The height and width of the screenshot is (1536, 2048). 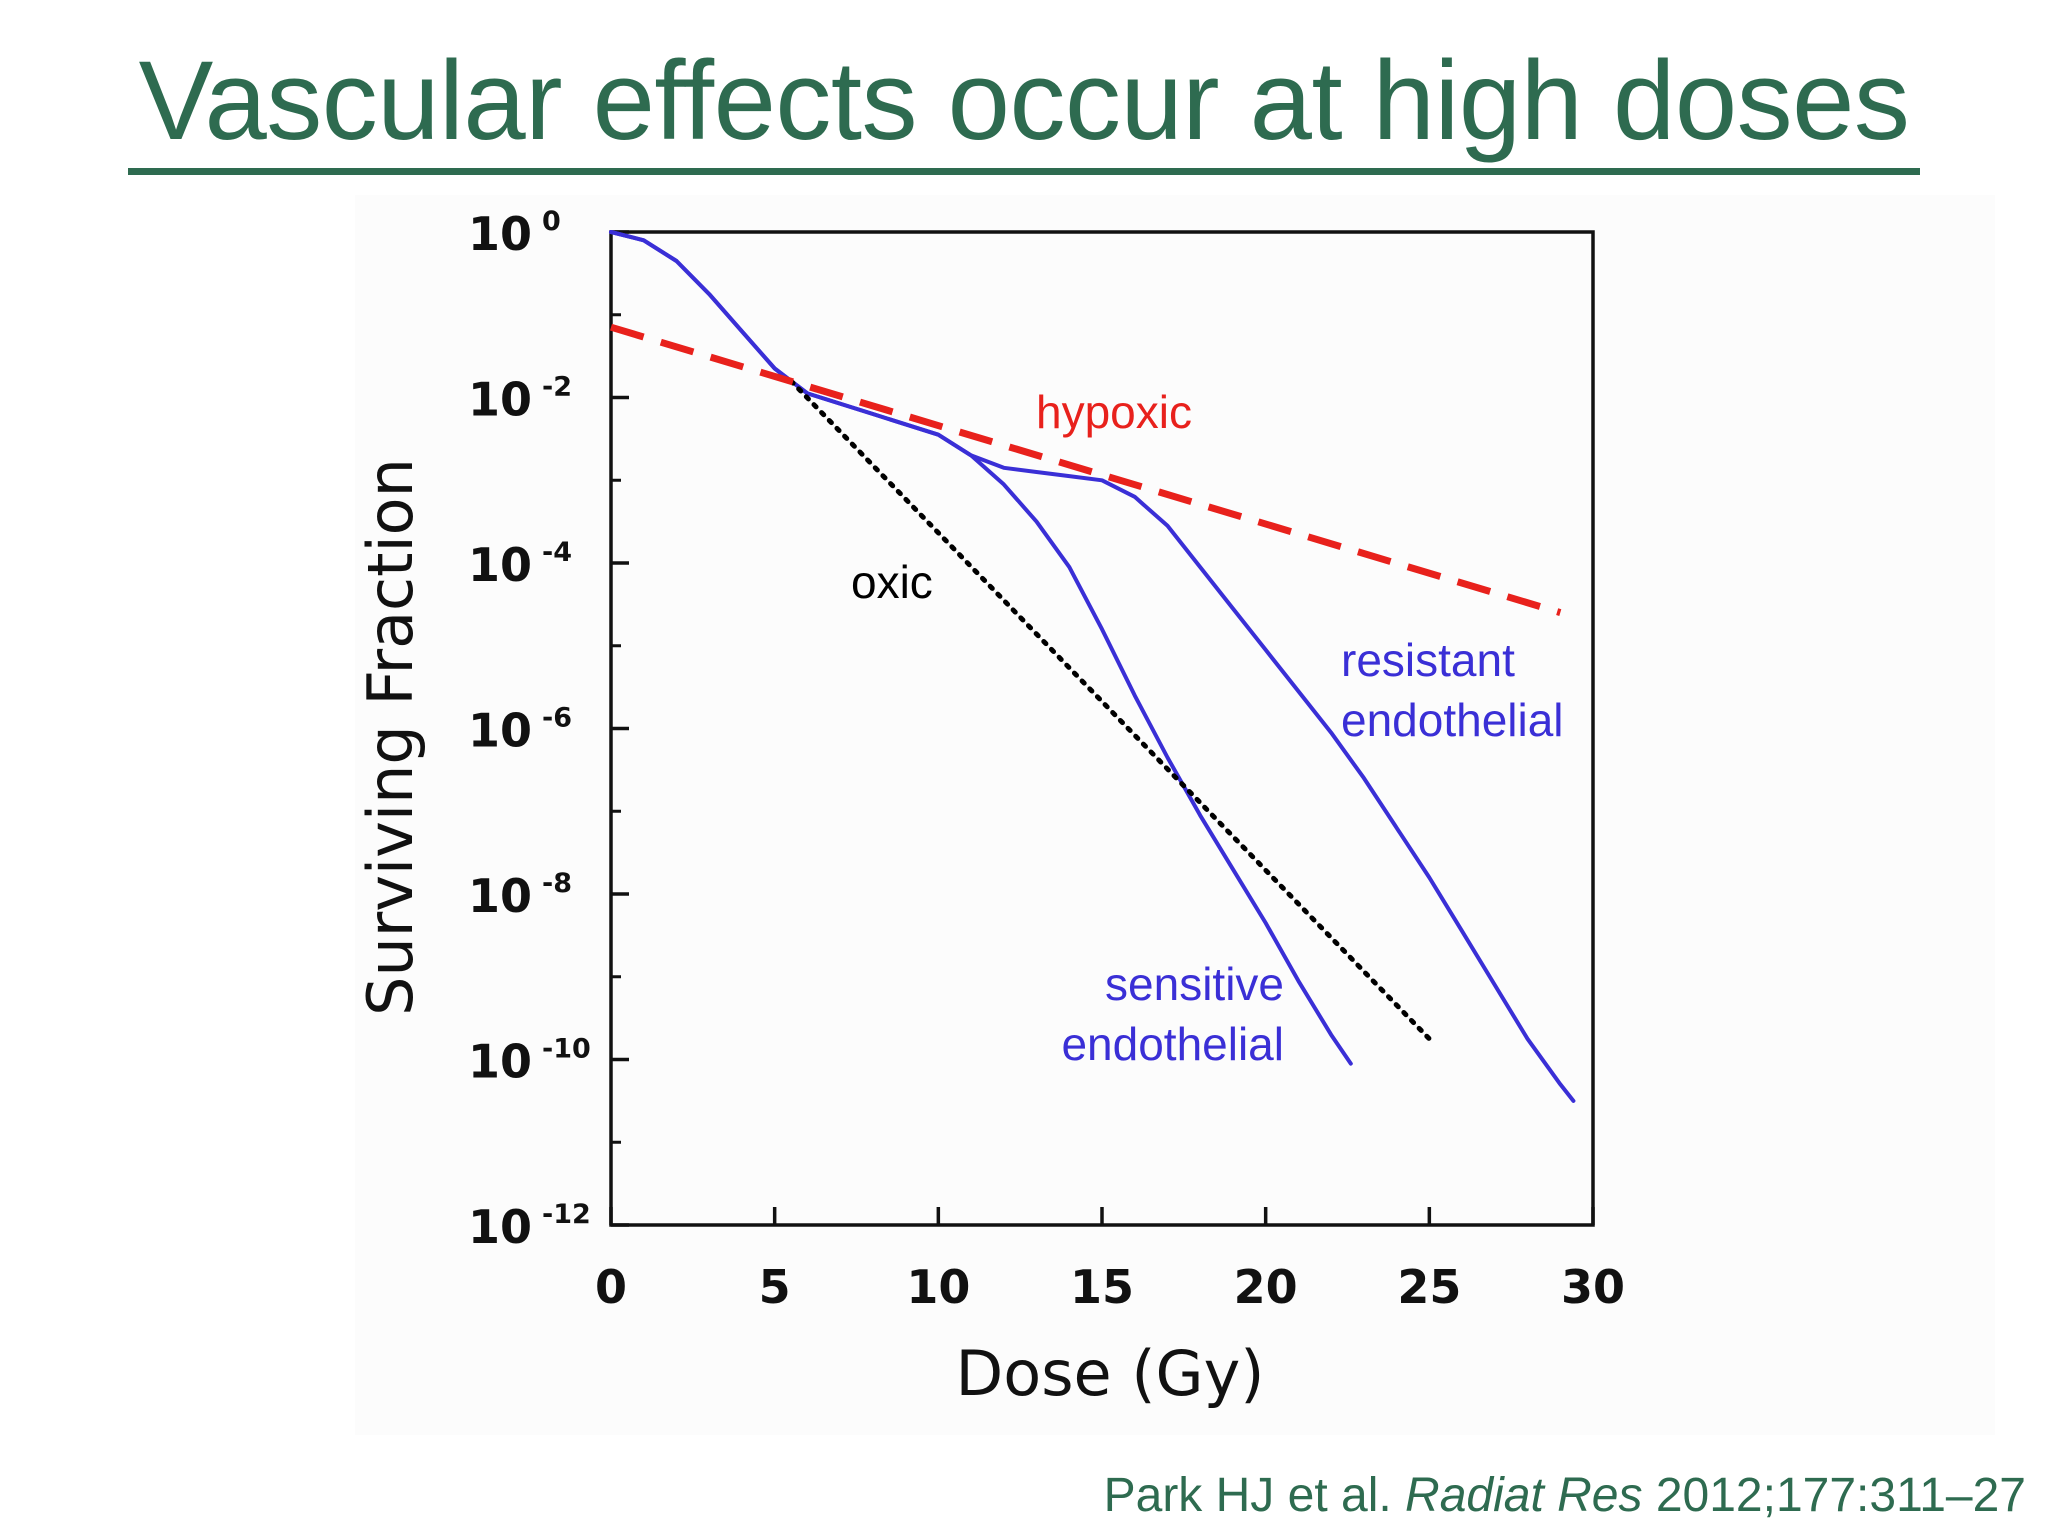 I want to click on x-tick-label: 20, so click(x=1266, y=1287).